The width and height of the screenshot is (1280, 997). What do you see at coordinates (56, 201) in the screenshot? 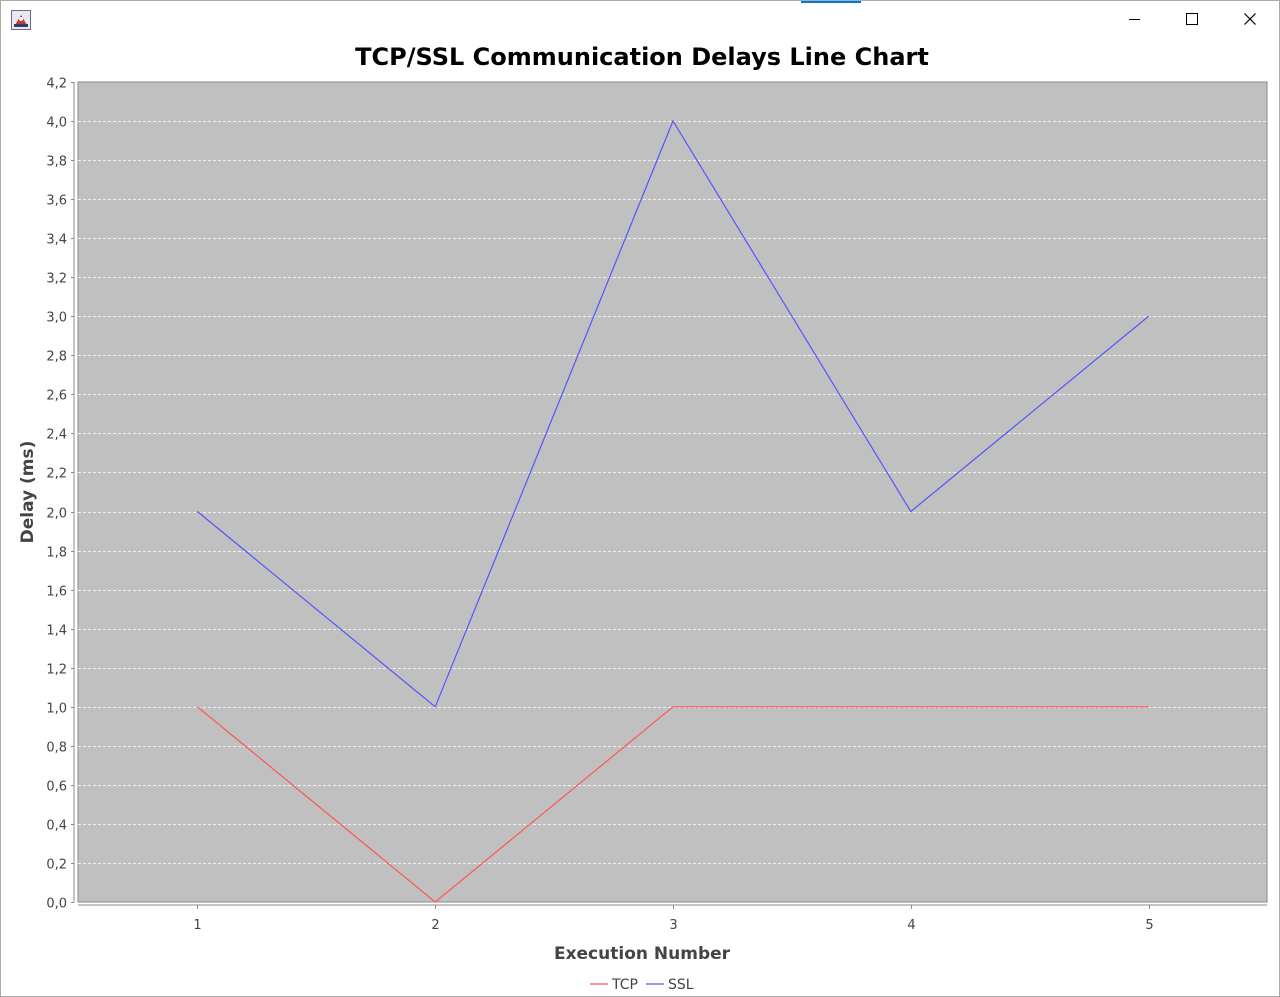
I see `y-tick-label: 3,6` at bounding box center [56, 201].